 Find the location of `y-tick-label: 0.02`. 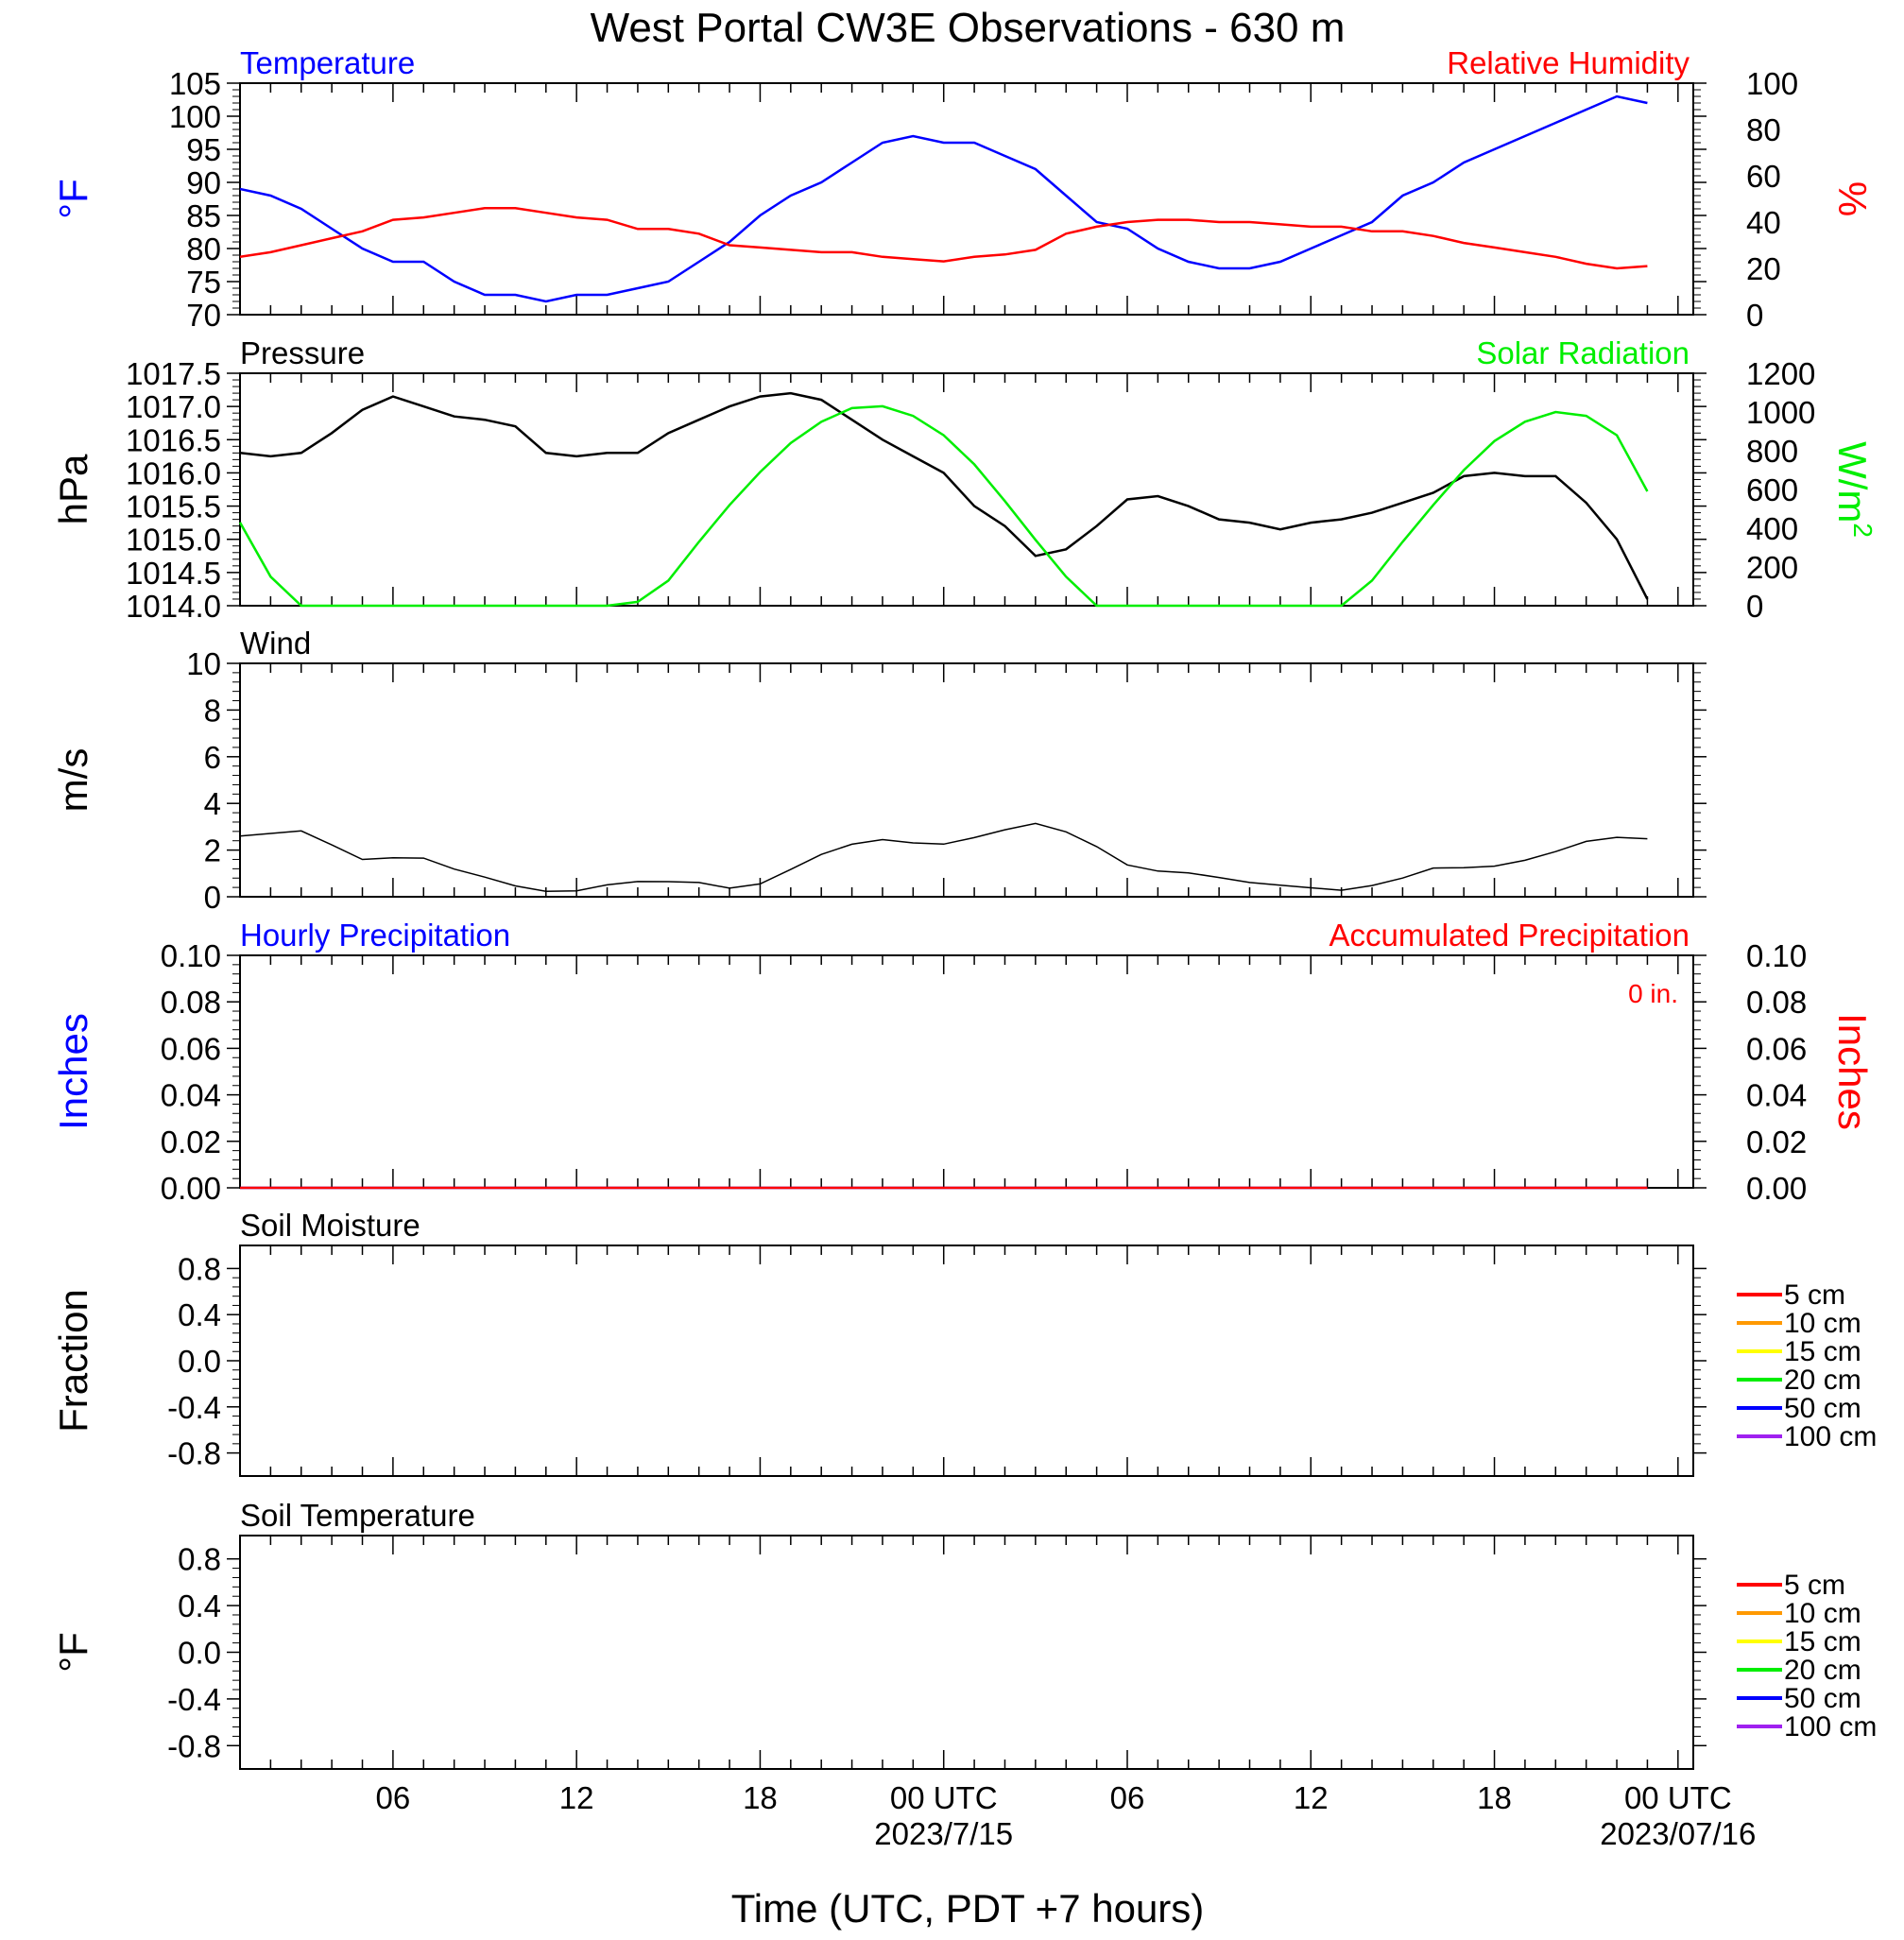

y-tick-label: 0.02 is located at coordinates (191, 1142).